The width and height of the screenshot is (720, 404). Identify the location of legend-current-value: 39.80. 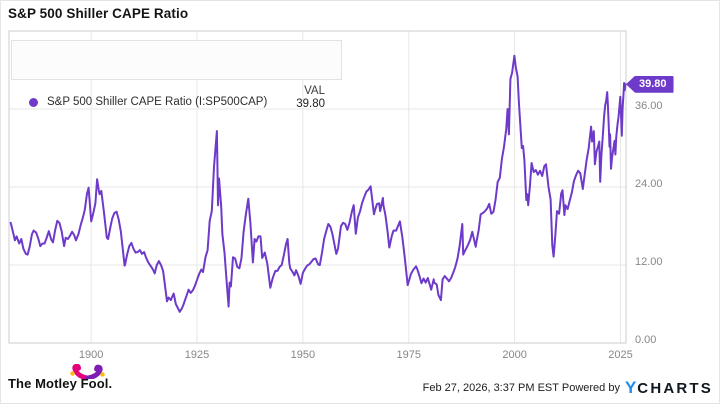
(310, 104).